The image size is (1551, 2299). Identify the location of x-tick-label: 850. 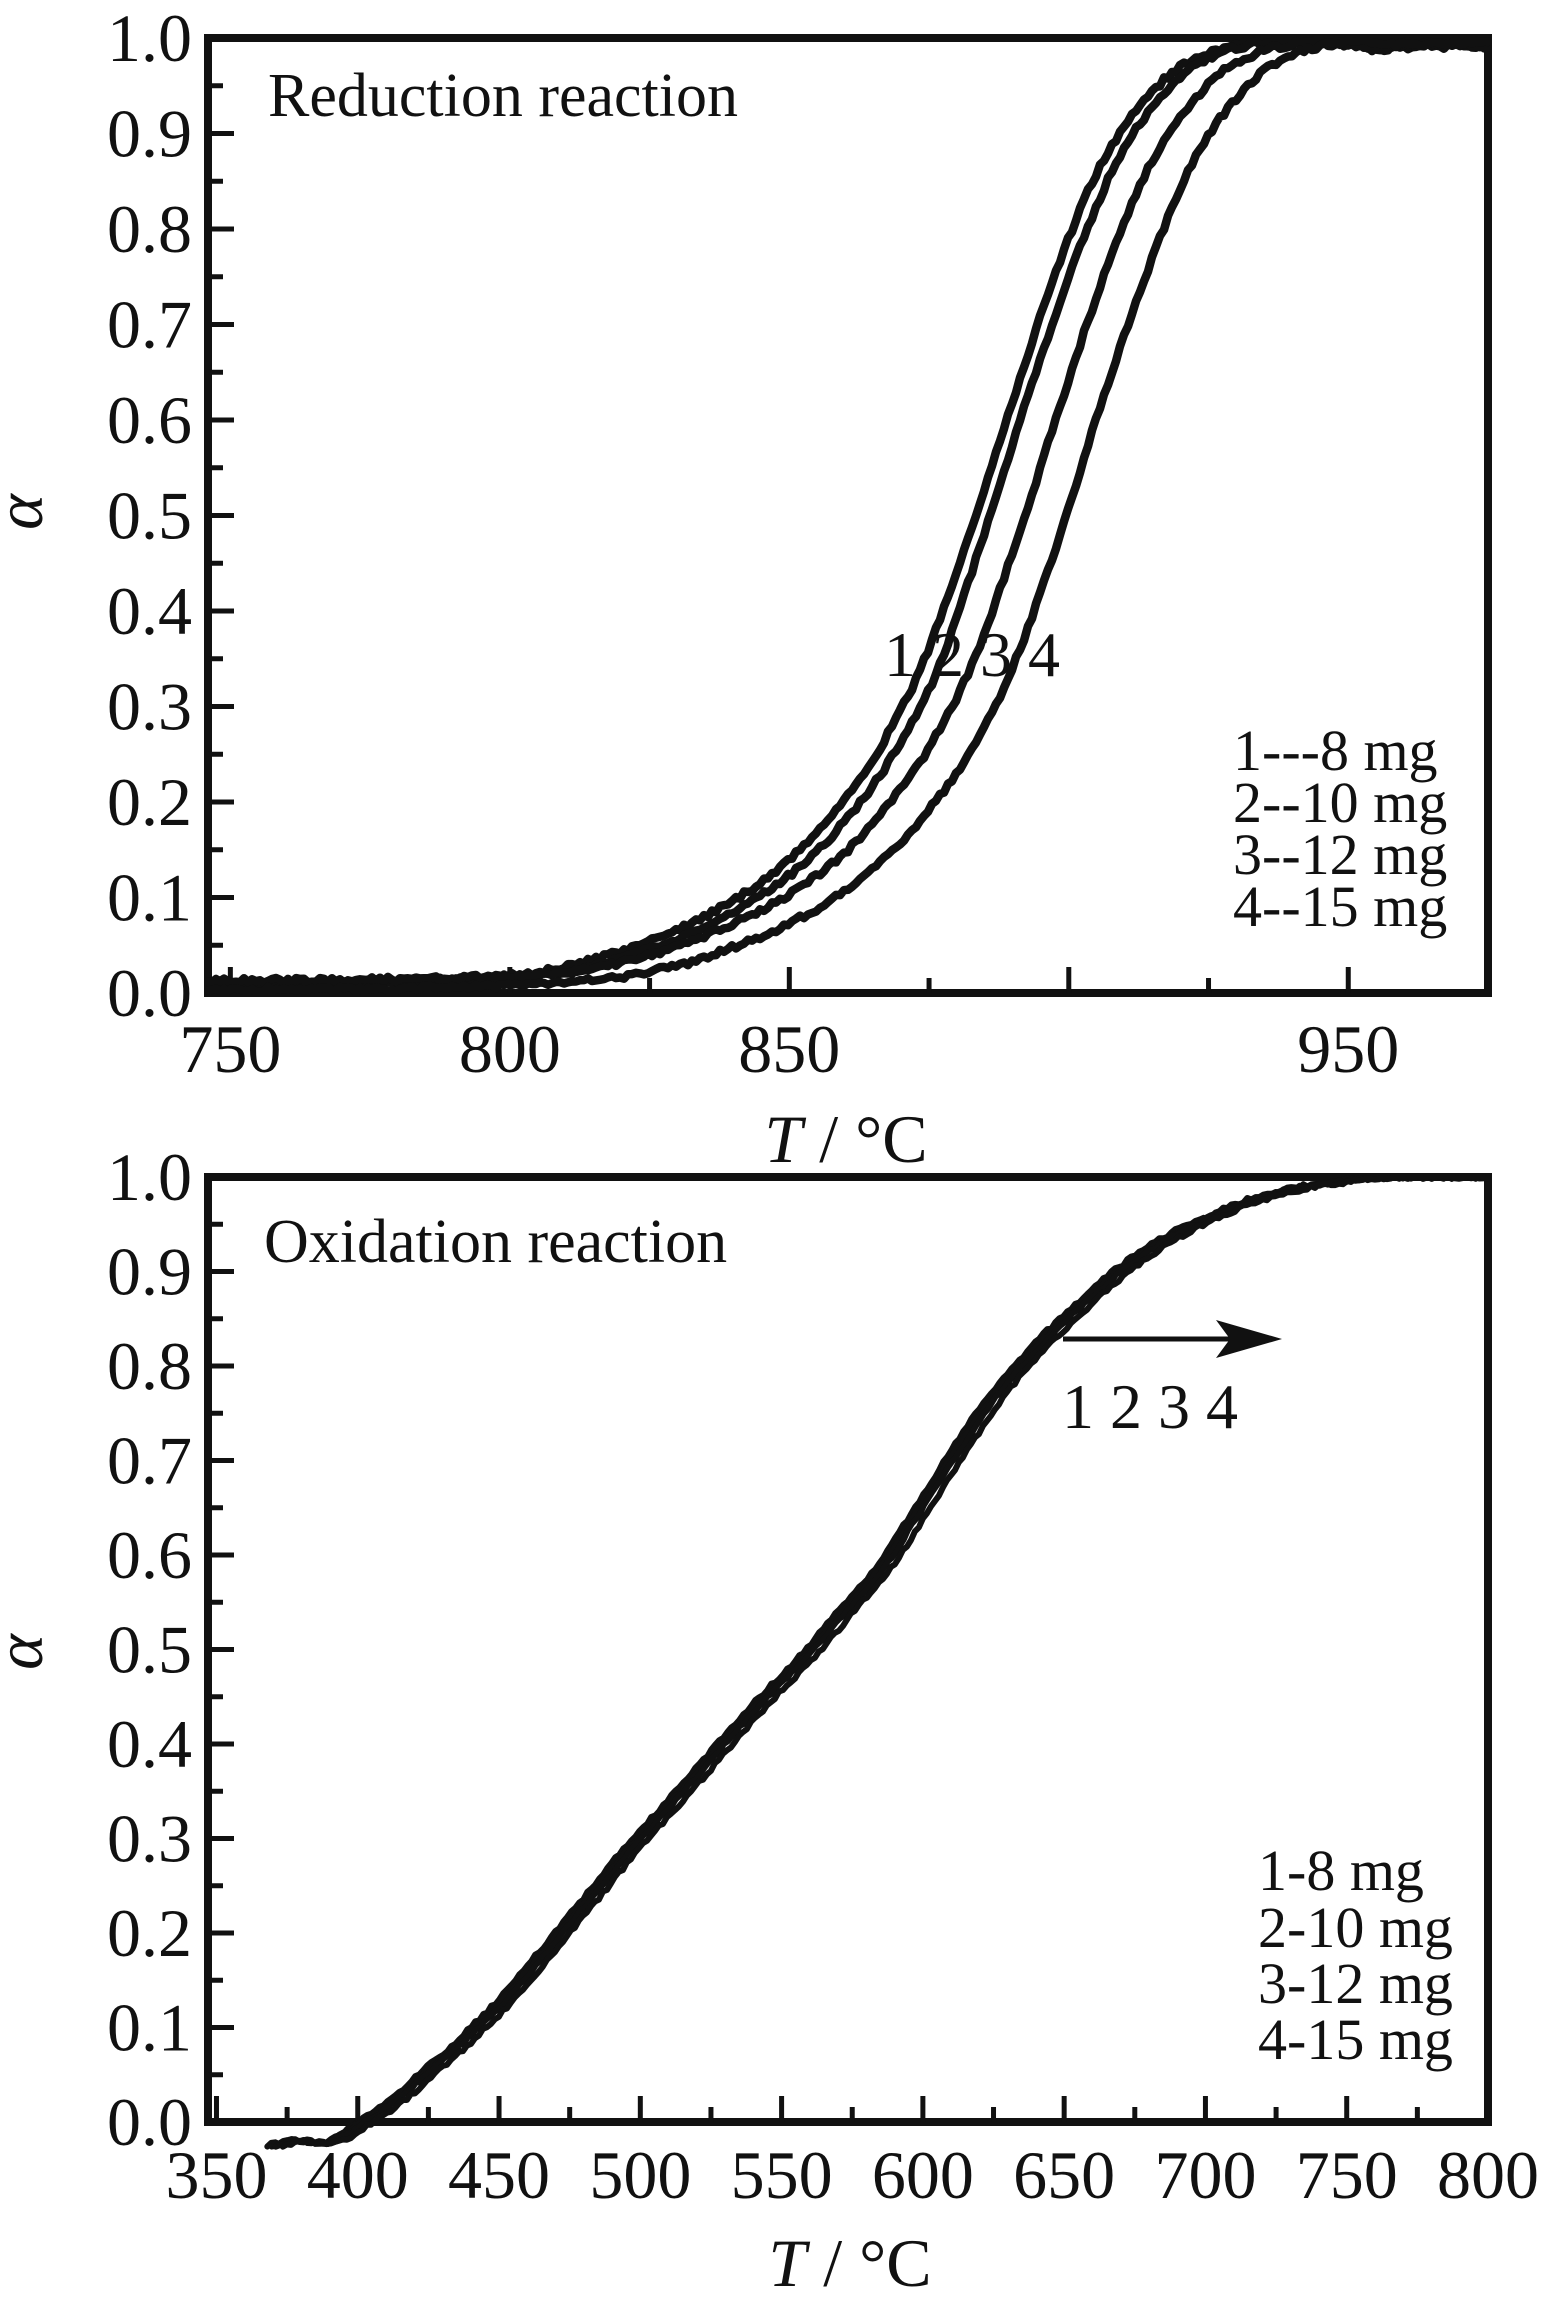
(789, 1049).